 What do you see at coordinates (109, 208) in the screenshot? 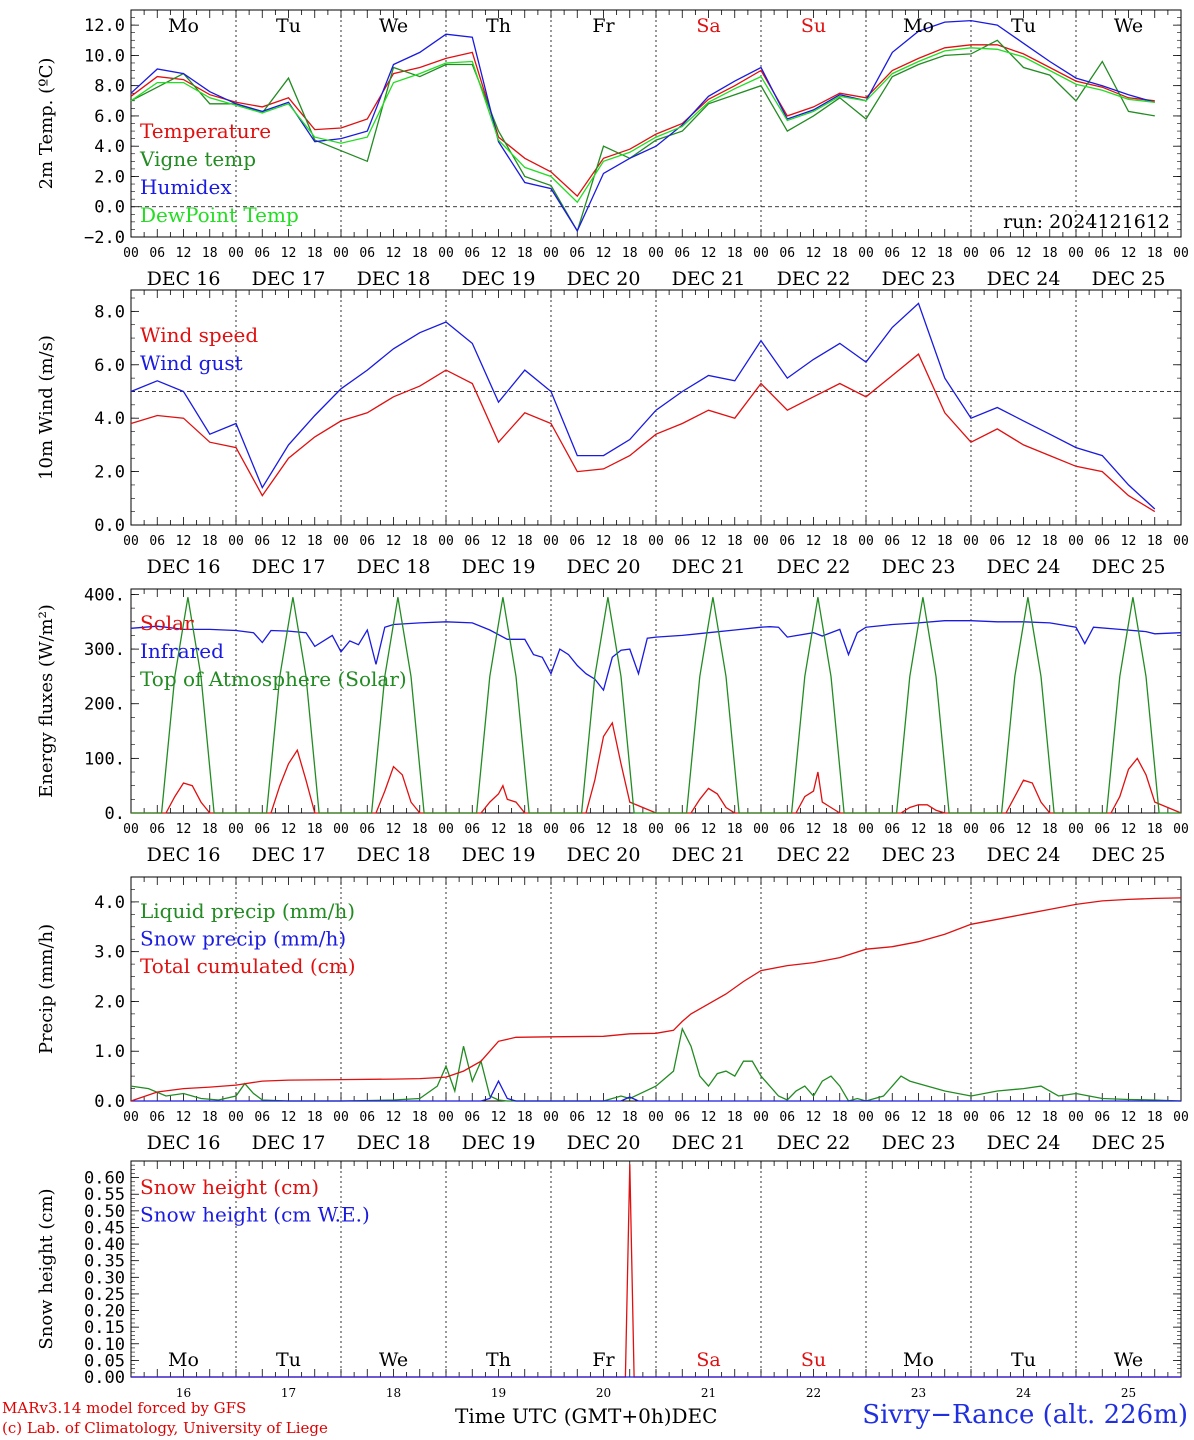
I see `y-tick-label: 0.0` at bounding box center [109, 208].